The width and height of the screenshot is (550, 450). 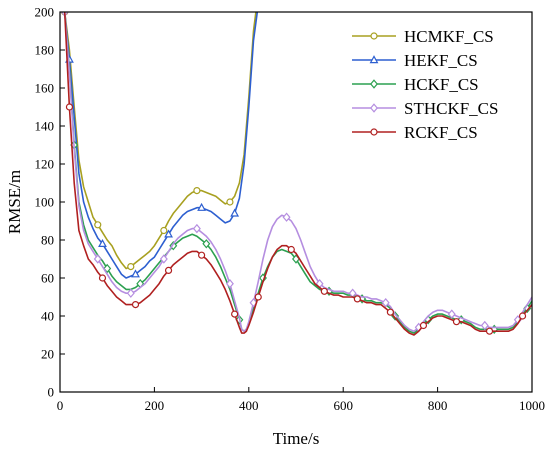 What do you see at coordinates (441, 60) in the screenshot?
I see `legend-label: HEKF_CS` at bounding box center [441, 60].